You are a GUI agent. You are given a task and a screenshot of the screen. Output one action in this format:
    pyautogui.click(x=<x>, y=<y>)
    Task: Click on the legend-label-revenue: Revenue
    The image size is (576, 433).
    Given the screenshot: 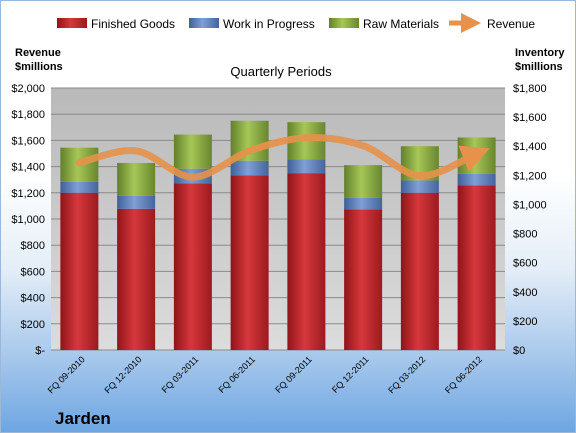 What is the action you would take?
    pyautogui.click(x=511, y=24)
    